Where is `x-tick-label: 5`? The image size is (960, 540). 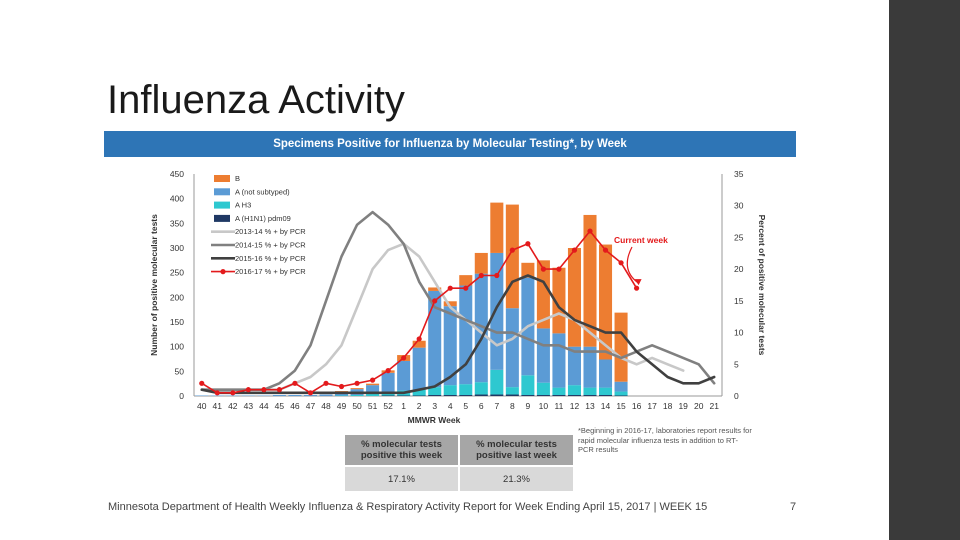 x-tick-label: 5 is located at coordinates (465, 406).